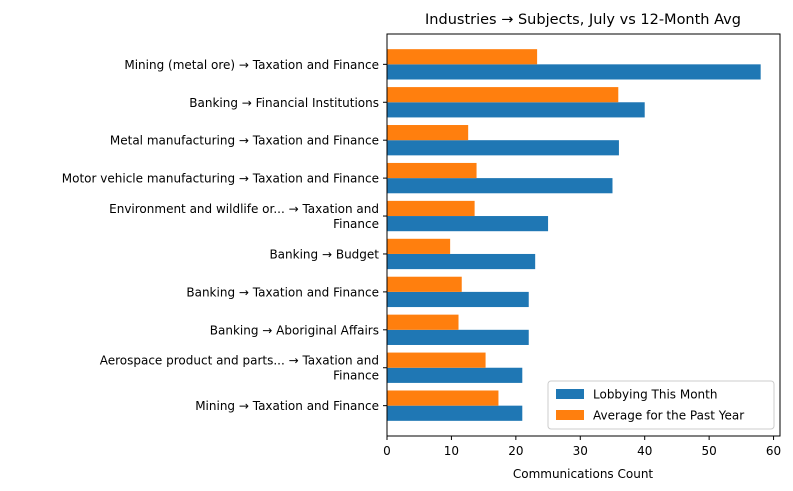  I want to click on x-tick-label: 40, so click(644, 451).